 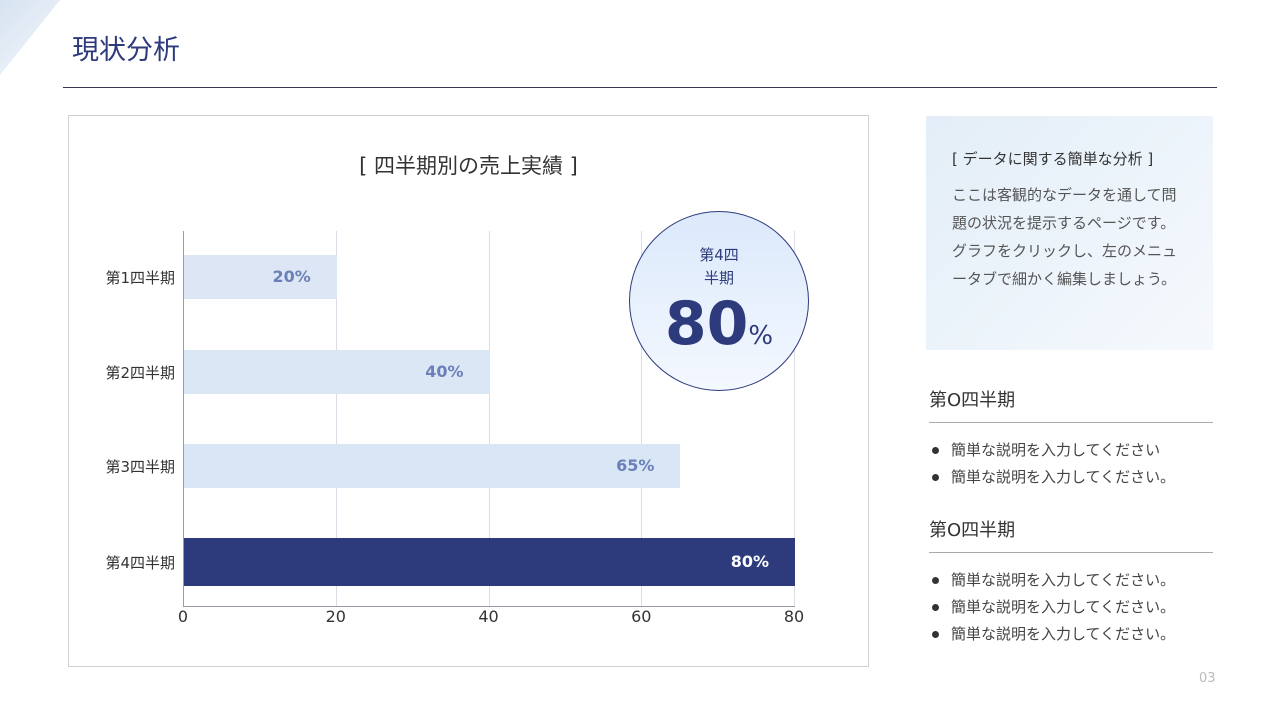 What do you see at coordinates (635, 465) in the screenshot?
I see `bar-value-label: 65%` at bounding box center [635, 465].